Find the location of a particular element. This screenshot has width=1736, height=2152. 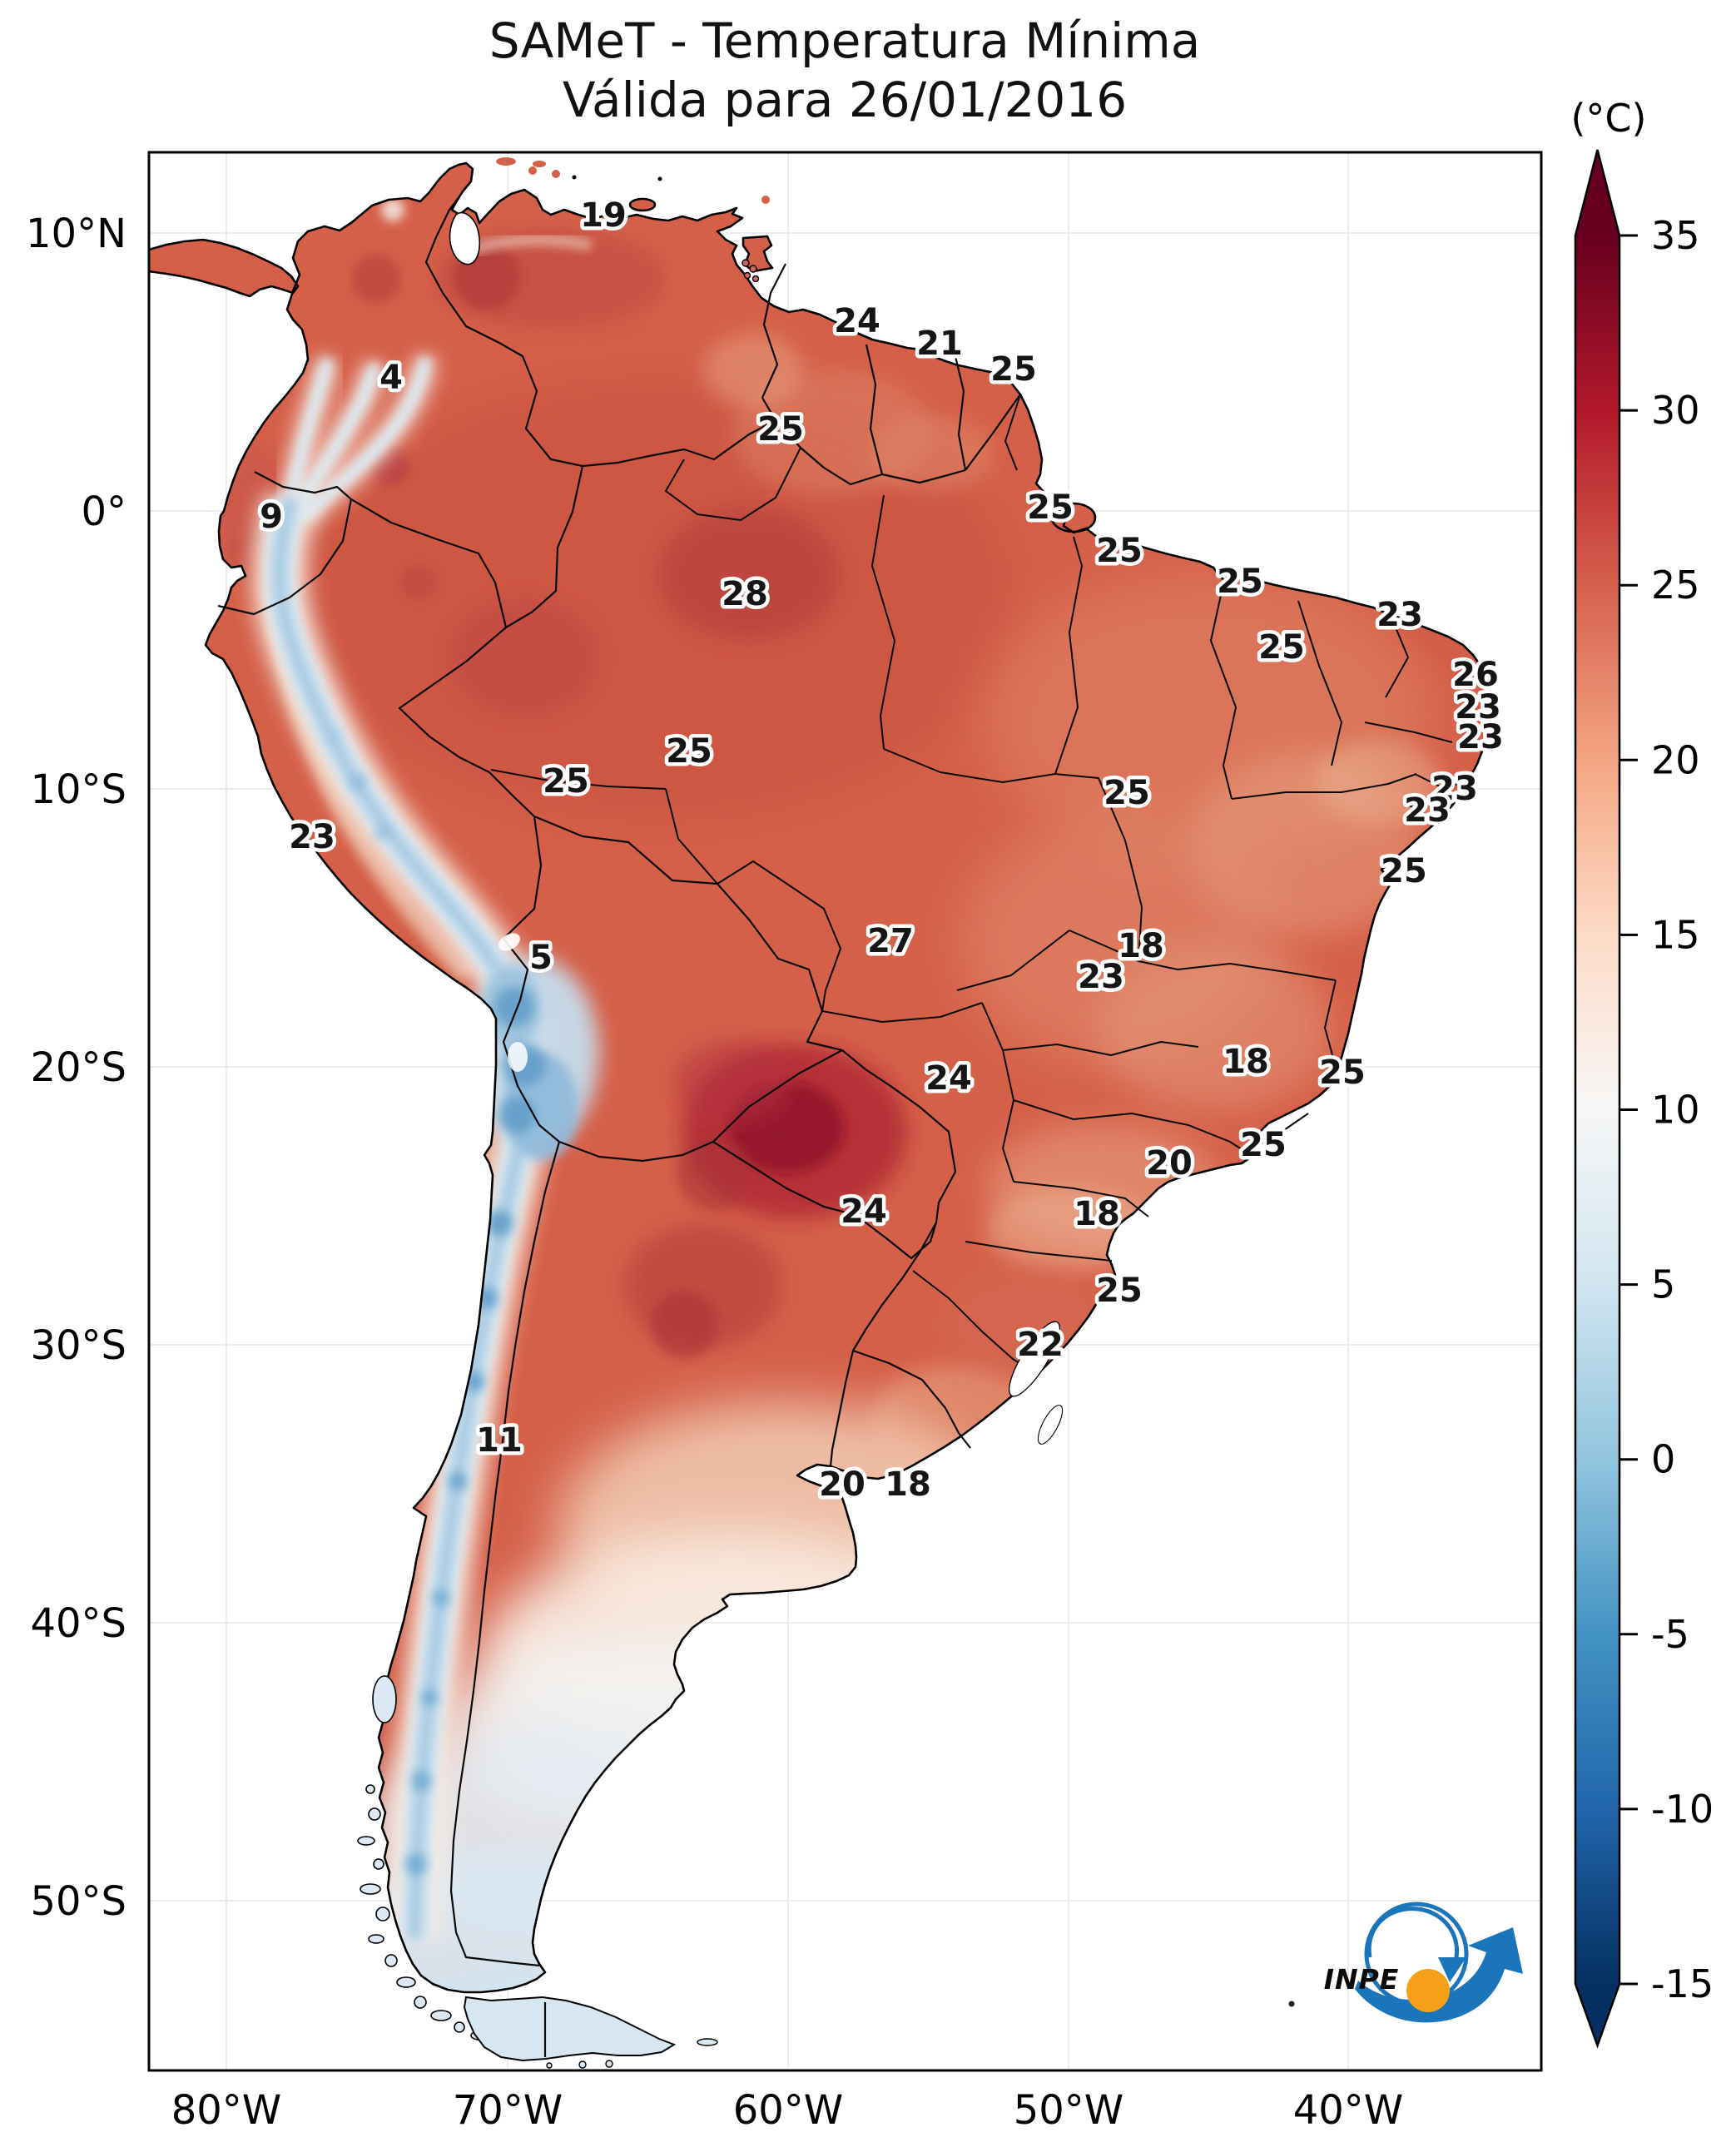

lat-tick-label: 10°S is located at coordinates (78, 789).